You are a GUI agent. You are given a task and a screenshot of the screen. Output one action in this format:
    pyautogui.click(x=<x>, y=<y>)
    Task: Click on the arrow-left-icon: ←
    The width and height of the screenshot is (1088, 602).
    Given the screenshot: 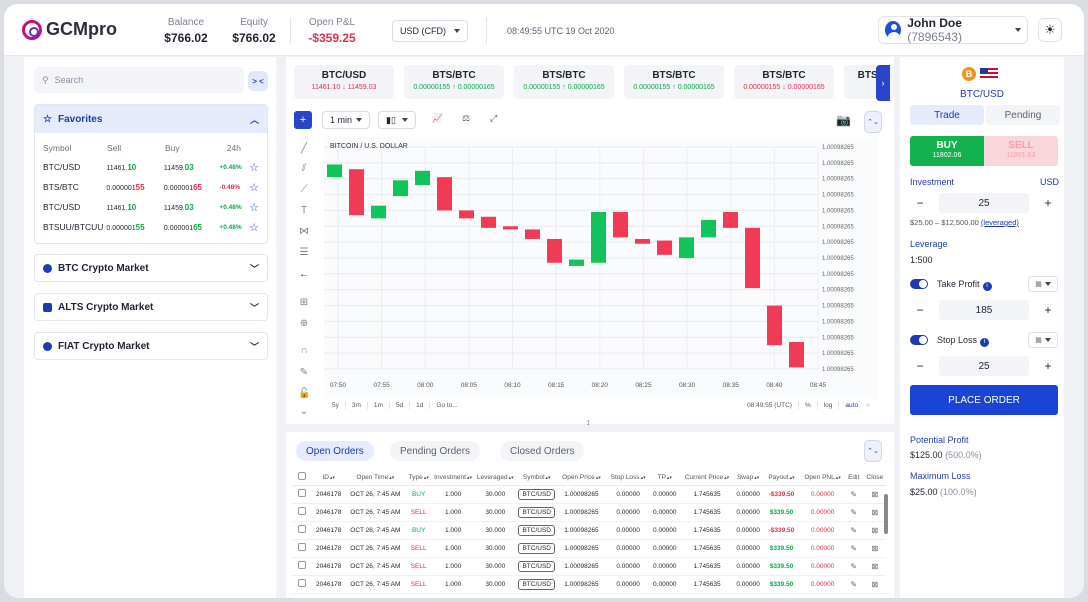 What is the action you would take?
    pyautogui.click(x=304, y=274)
    